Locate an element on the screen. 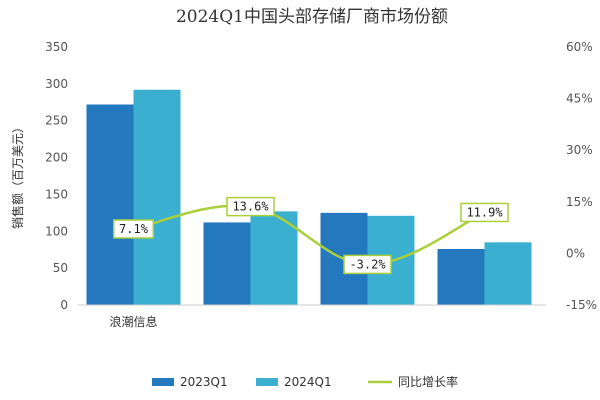 This screenshot has width=600, height=400. y2-axis-ticks: -15% 0% 15% 30% 45% 60% is located at coordinates (581, 176).